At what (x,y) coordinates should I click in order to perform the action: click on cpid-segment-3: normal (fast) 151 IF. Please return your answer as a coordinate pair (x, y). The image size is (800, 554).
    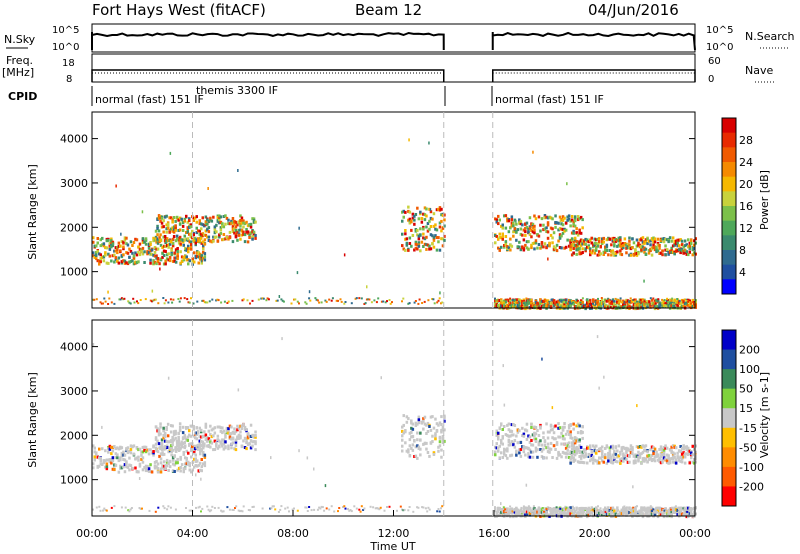
    Looking at the image, I should click on (549, 99).